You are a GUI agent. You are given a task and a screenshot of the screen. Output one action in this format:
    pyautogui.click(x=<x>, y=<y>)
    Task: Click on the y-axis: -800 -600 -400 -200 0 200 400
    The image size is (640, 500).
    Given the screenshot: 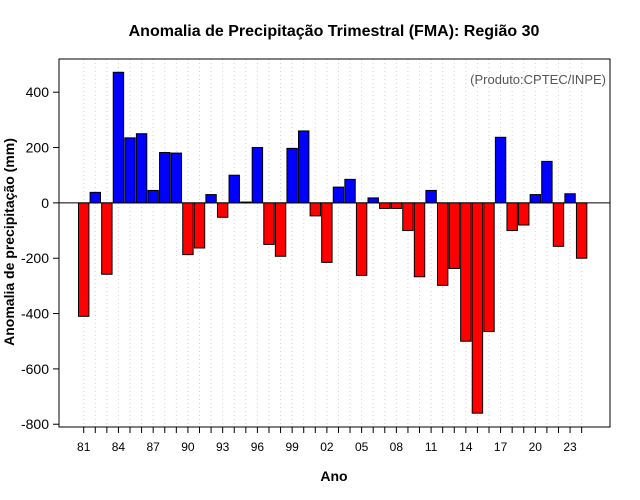 What is the action you would take?
    pyautogui.click(x=40, y=258)
    